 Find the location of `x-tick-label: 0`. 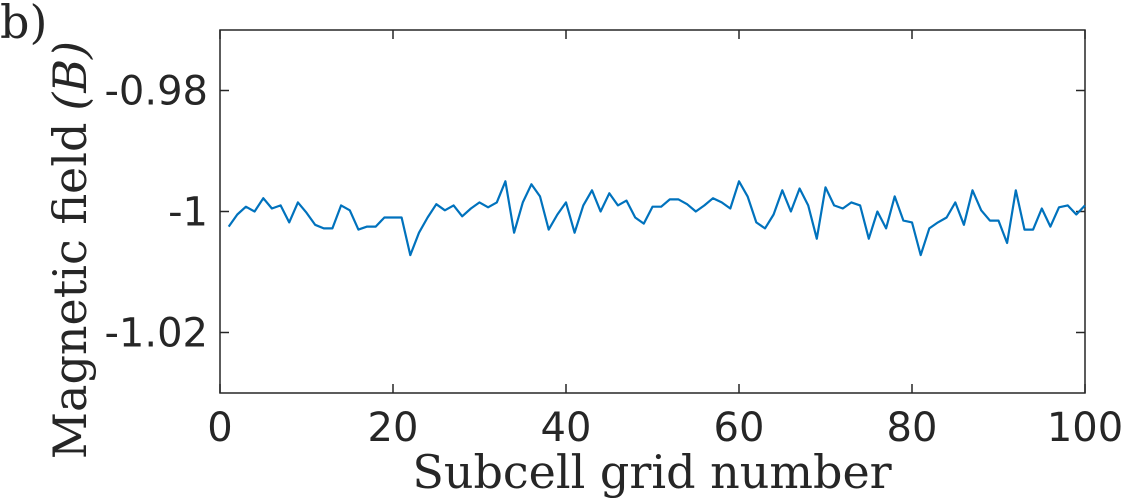

x-tick-label: 0 is located at coordinates (219, 428).